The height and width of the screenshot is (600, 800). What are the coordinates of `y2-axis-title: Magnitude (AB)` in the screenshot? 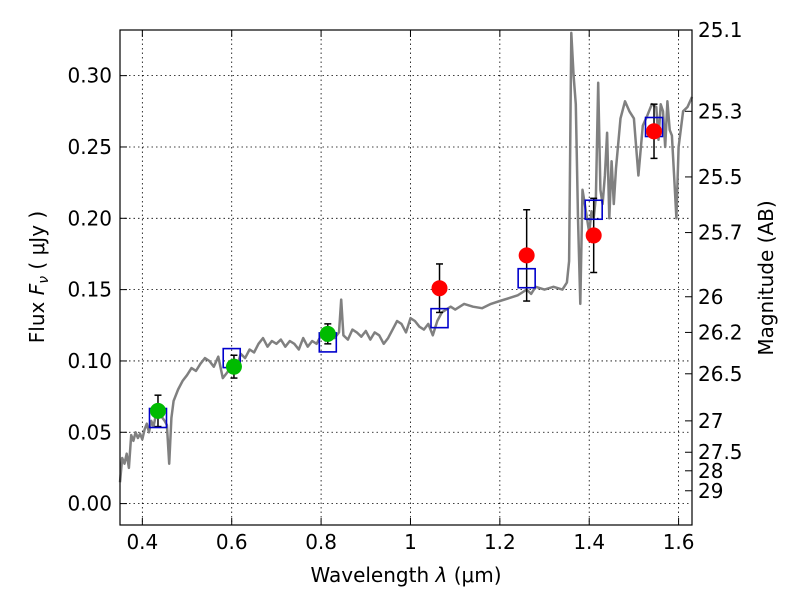 It's located at (766, 277).